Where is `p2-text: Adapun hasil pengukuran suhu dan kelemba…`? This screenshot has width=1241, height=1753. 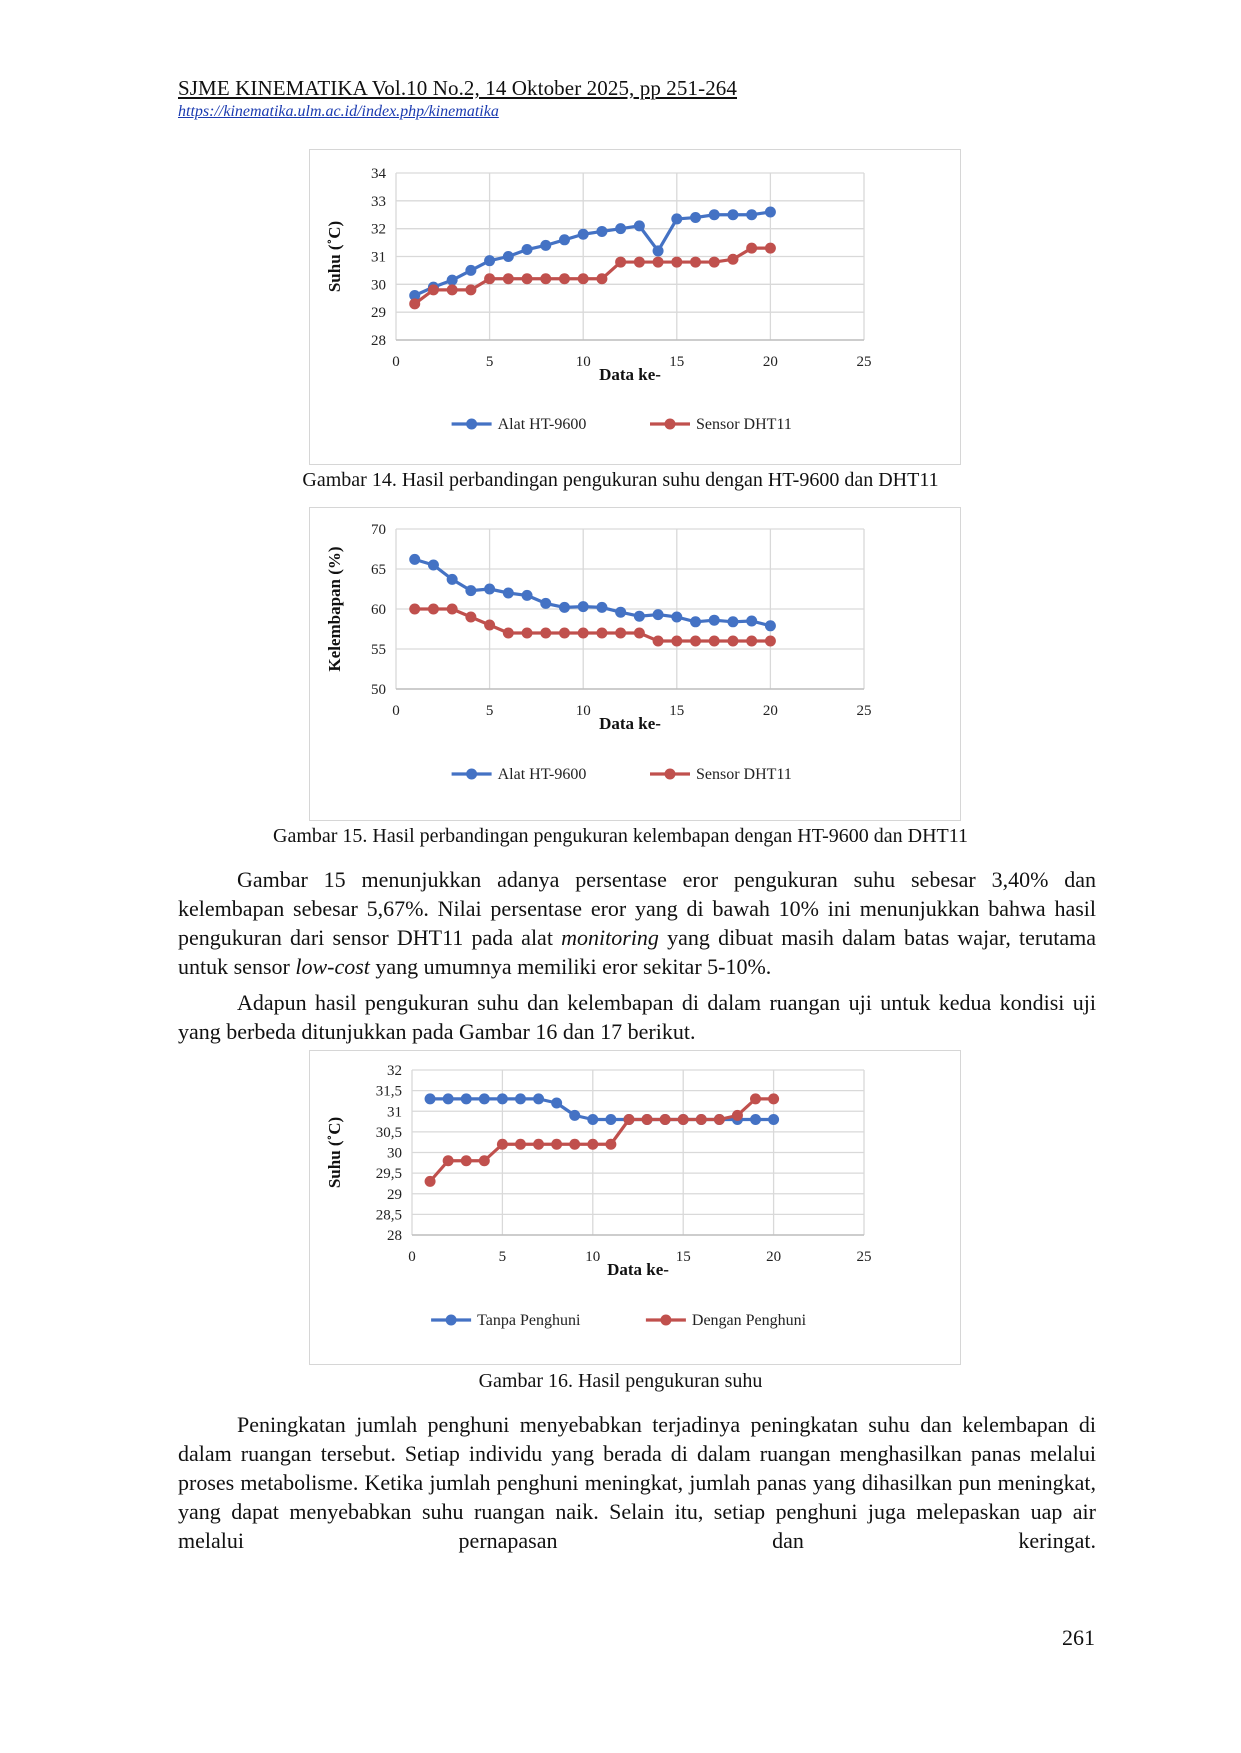 p2-text: Adapun hasil pengukuran suhu dan kelemba… is located at coordinates (637, 1017).